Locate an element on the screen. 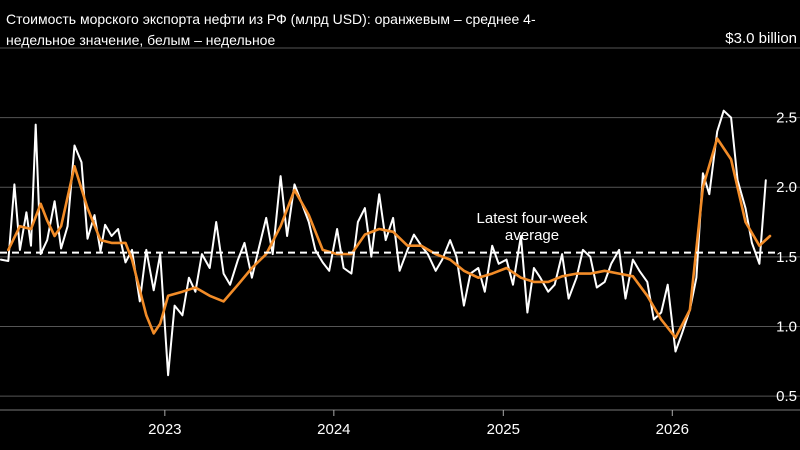 This screenshot has width=800, height=450. y-unit-label: $3.0 billion is located at coordinates (761, 38).